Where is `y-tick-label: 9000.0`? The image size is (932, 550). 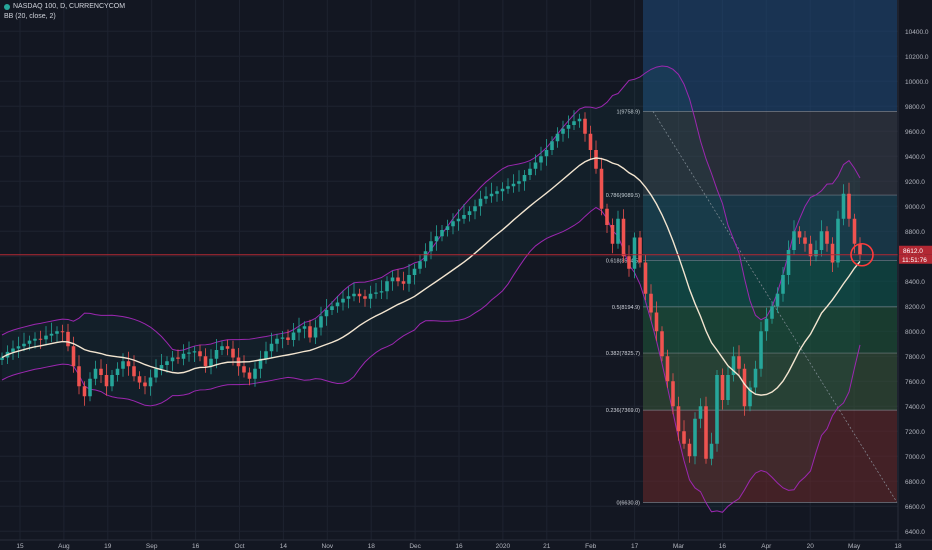
y-tick-label: 9000.0 is located at coordinates (915, 207).